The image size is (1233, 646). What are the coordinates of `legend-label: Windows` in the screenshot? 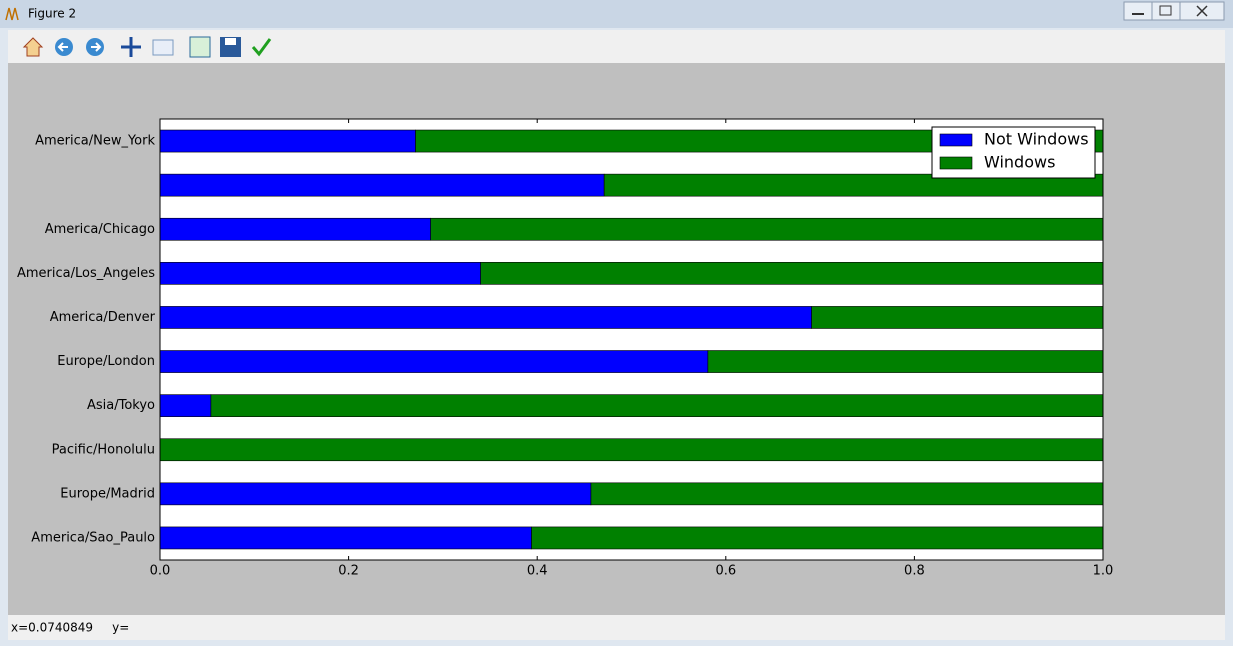 It's located at (1019, 162).